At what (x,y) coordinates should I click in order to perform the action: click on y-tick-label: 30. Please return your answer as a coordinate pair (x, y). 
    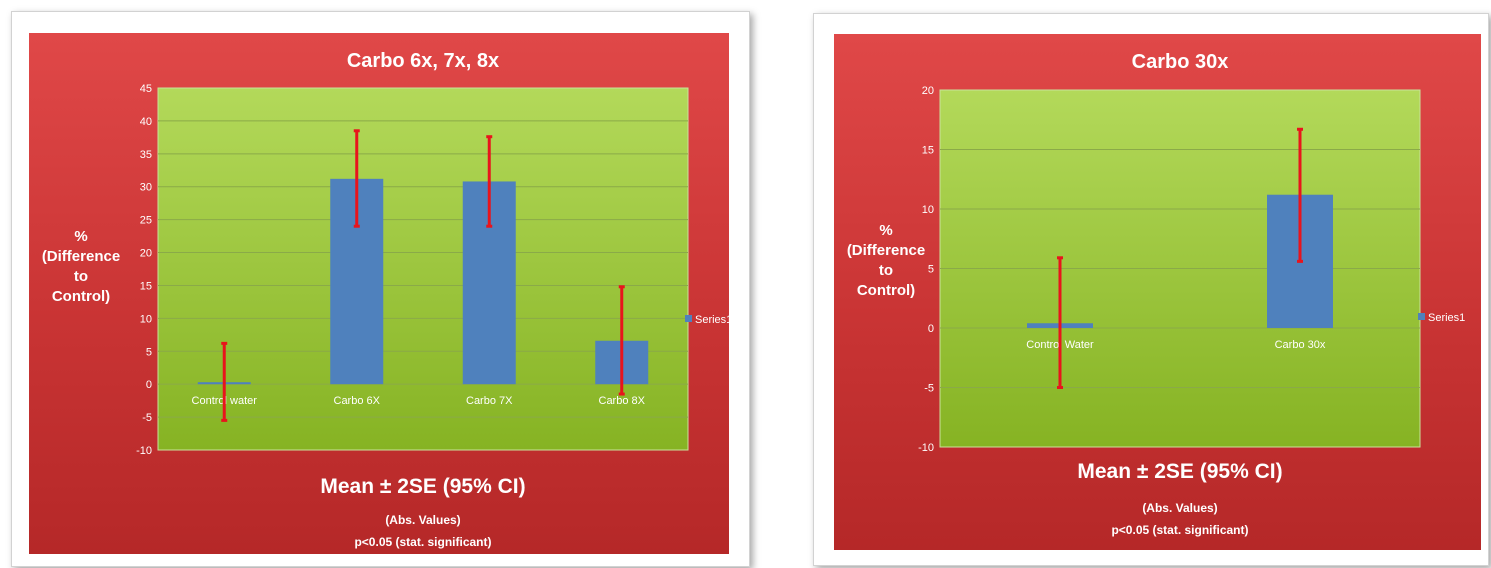
    Looking at the image, I should click on (146, 188).